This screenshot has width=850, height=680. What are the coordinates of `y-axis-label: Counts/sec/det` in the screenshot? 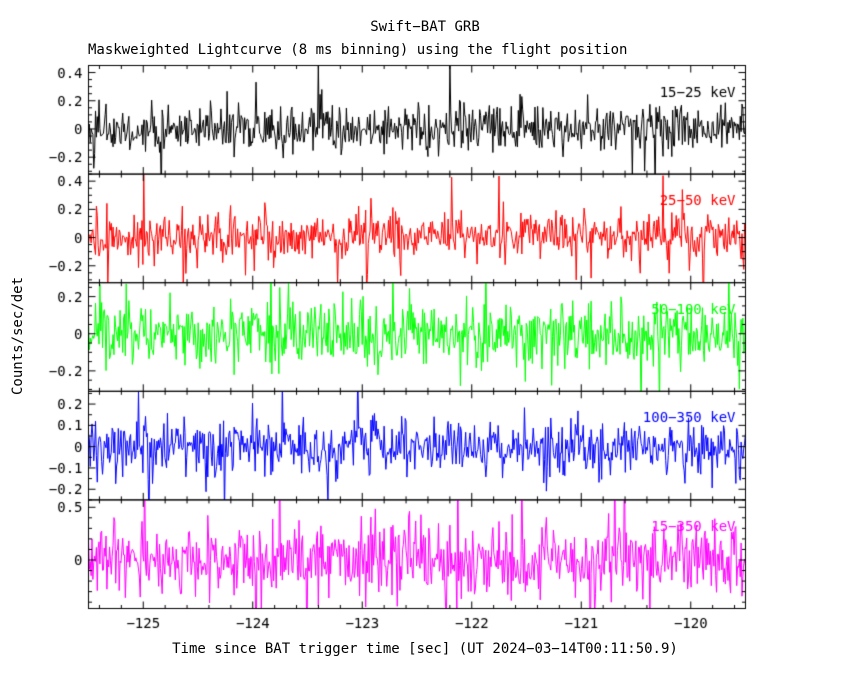 It's located at (18, 336).